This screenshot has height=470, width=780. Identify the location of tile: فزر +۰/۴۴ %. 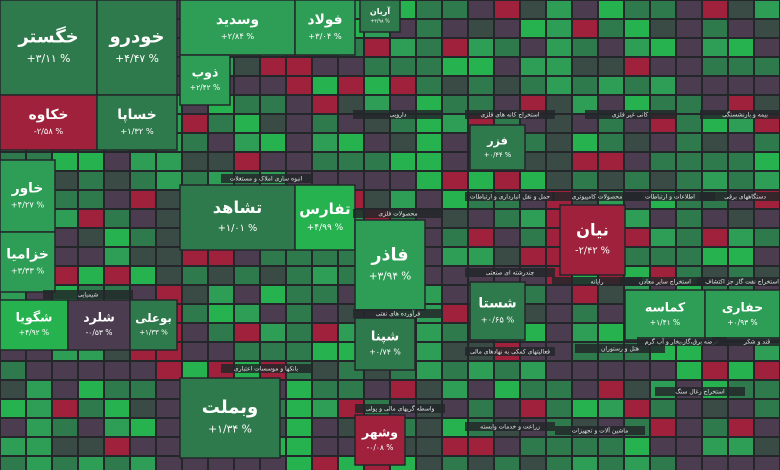
(497, 147).